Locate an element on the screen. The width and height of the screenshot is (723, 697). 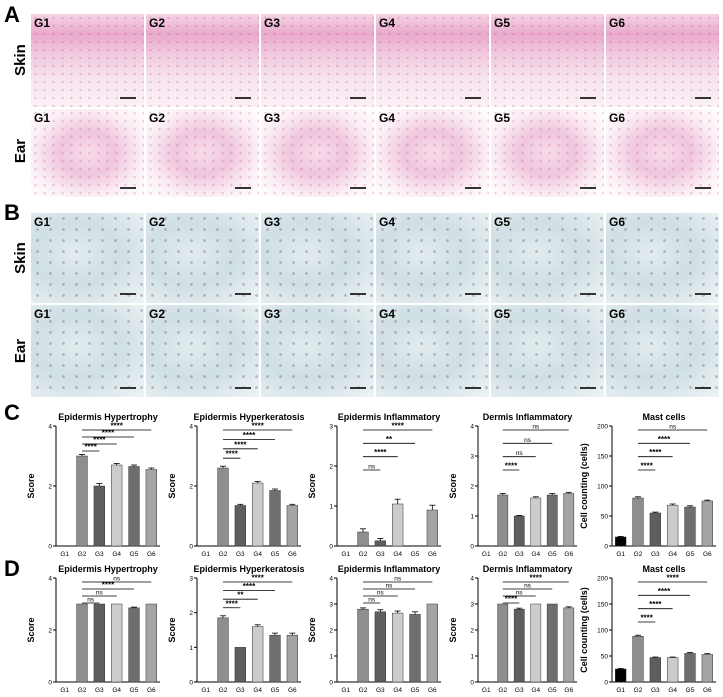
y-tick-label: 100 is located at coordinates (602, 487).